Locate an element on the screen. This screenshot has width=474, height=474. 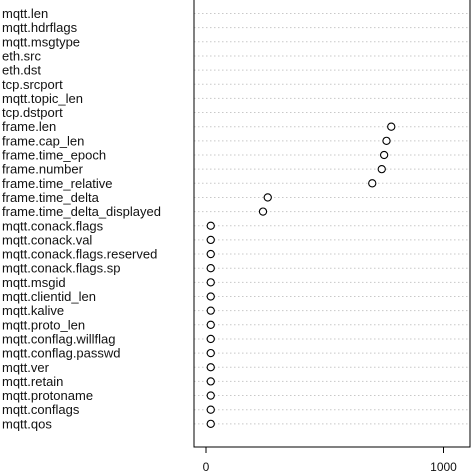
category-label: eth.dst is located at coordinates (21, 70).